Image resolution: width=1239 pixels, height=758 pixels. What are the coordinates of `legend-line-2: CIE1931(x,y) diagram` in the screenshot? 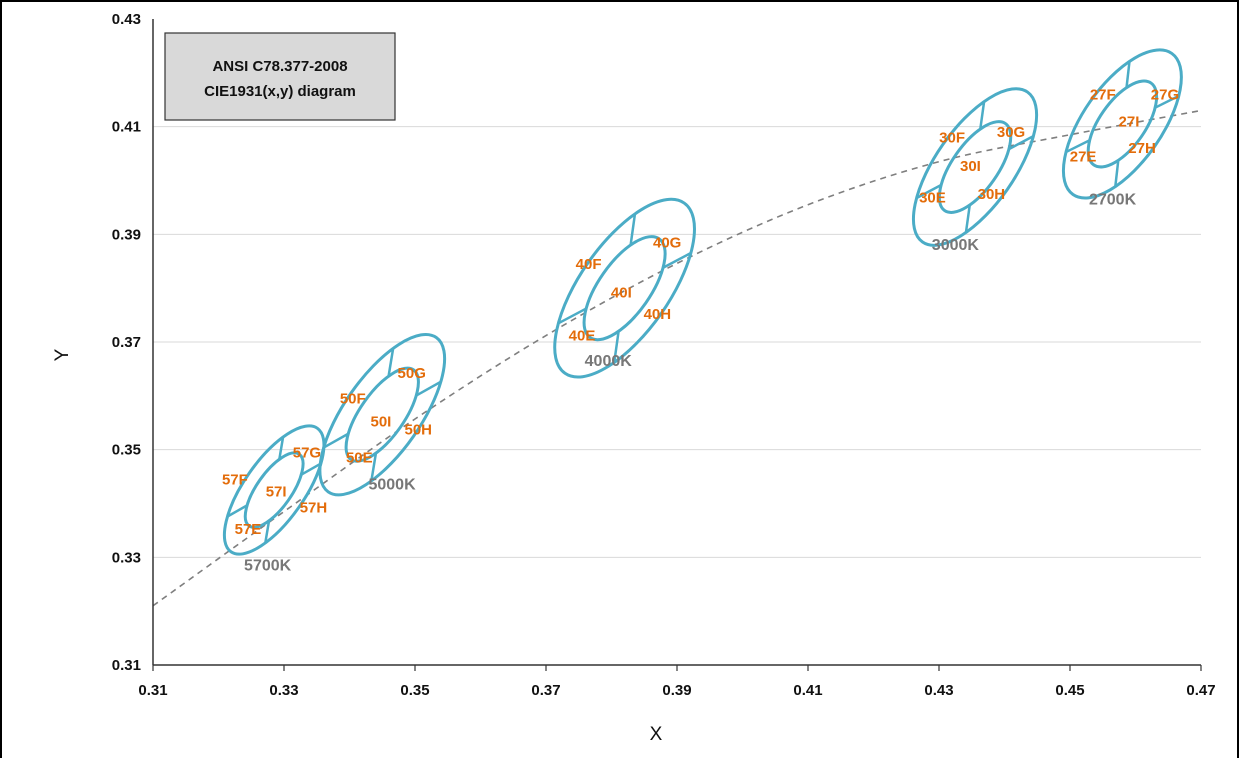 It's located at (280, 91).